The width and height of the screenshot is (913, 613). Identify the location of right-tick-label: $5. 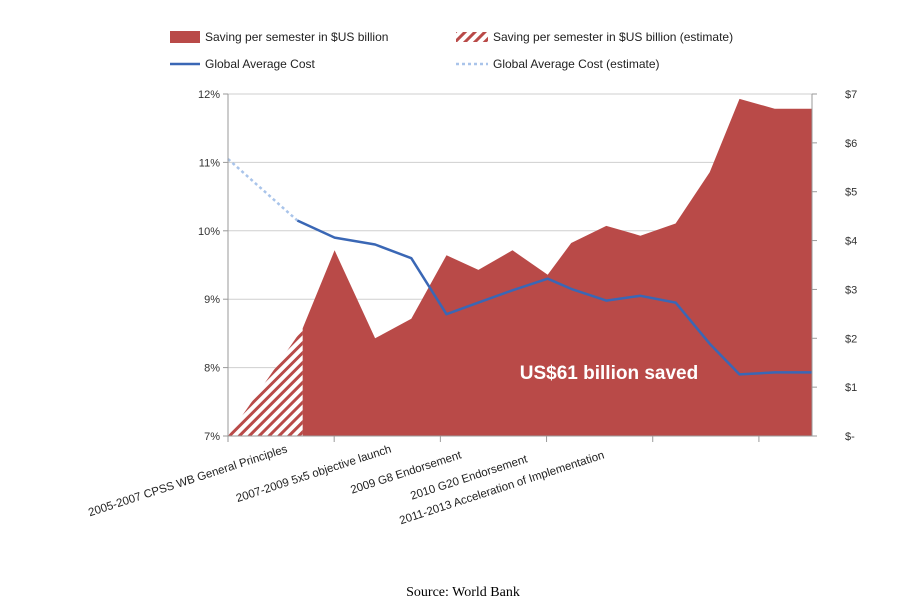
(851, 193).